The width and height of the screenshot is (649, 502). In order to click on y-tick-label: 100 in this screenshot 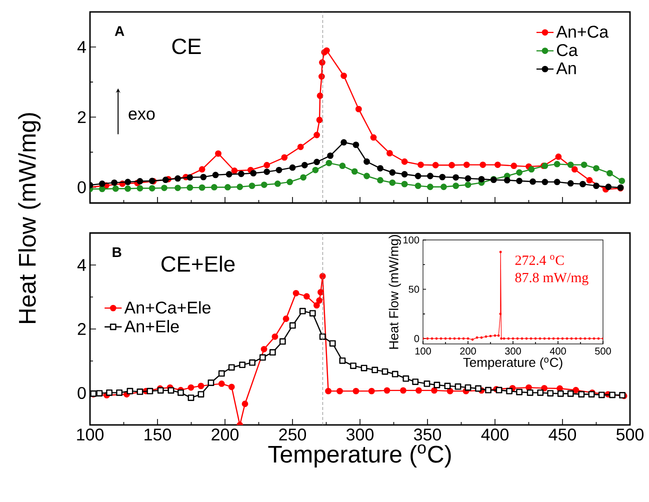, I will do `click(412, 240)`.